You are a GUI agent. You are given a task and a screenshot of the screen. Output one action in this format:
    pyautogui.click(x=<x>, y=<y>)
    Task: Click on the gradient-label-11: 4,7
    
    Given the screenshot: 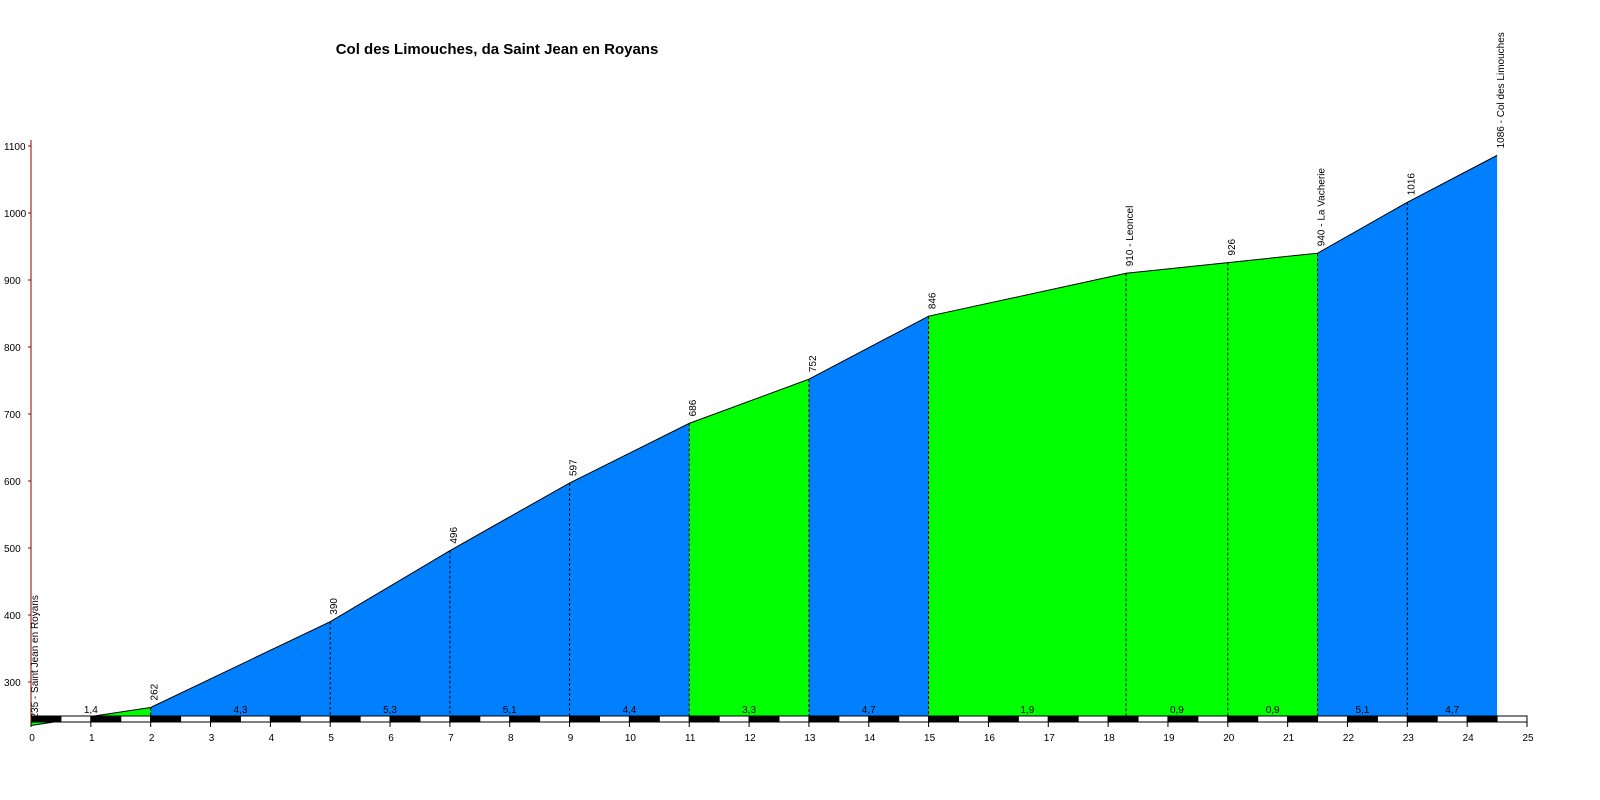 What is the action you would take?
    pyautogui.click(x=1452, y=710)
    